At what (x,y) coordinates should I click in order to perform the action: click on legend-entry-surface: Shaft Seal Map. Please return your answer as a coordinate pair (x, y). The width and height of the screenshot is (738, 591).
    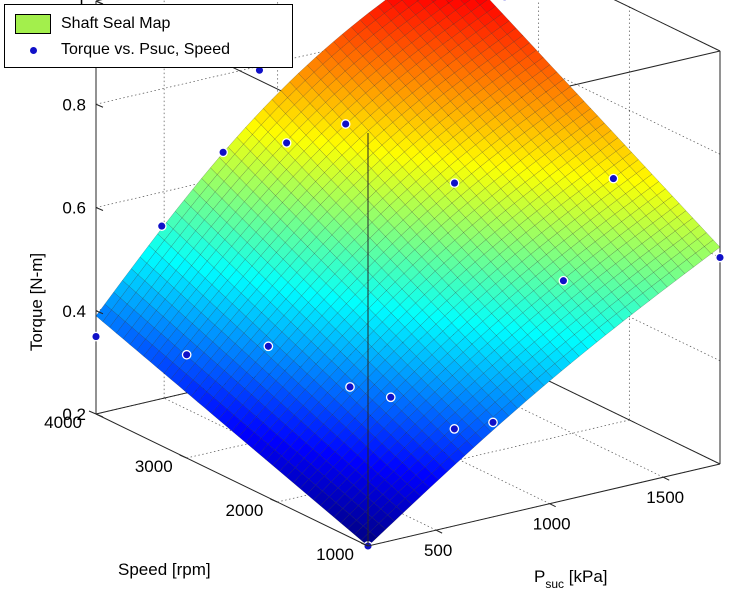
    Looking at the image, I should click on (87, 24).